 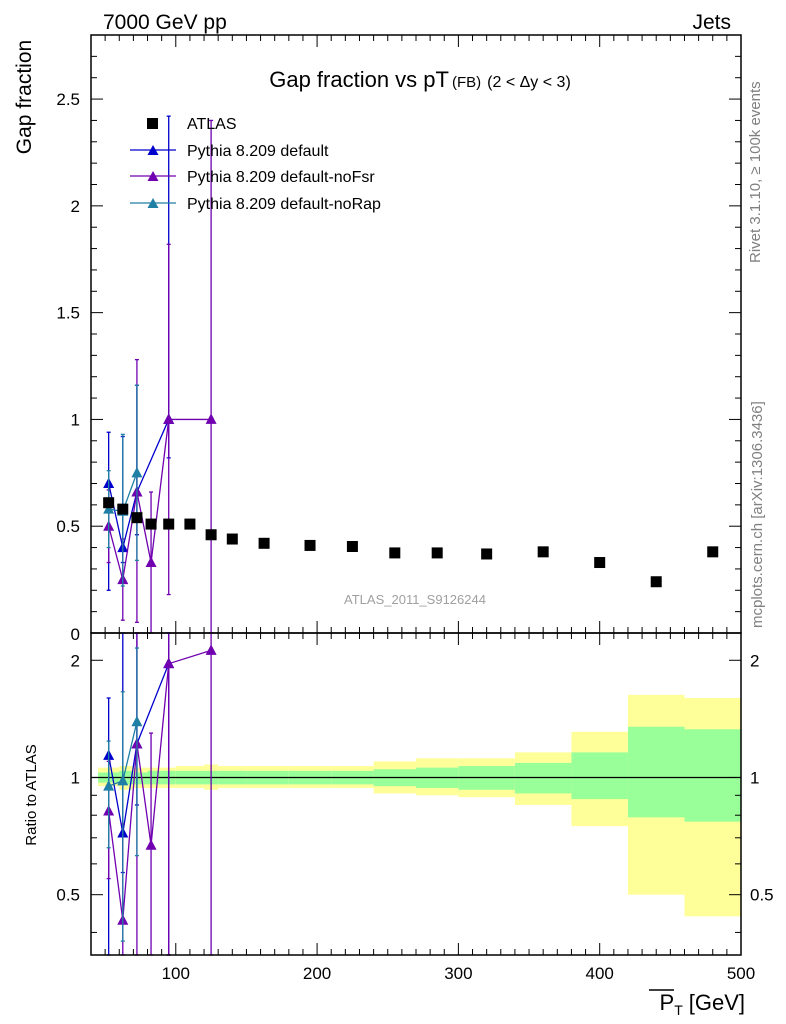 I want to click on main-line-nofsr, so click(x=160, y=499).